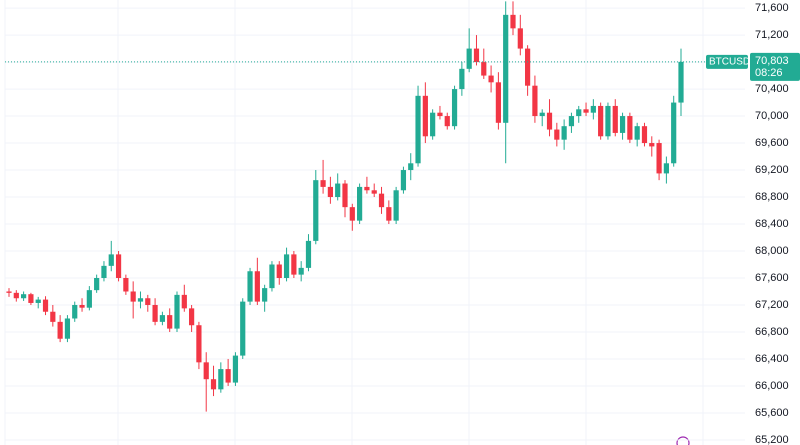  I want to click on y-tick-label: 65,200, so click(772, 439).